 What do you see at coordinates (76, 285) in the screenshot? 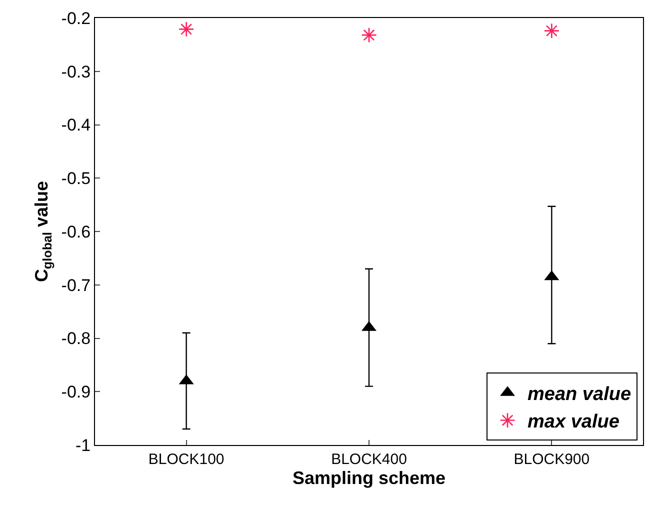
I see `y-tick-label: -0.7` at bounding box center [76, 285].